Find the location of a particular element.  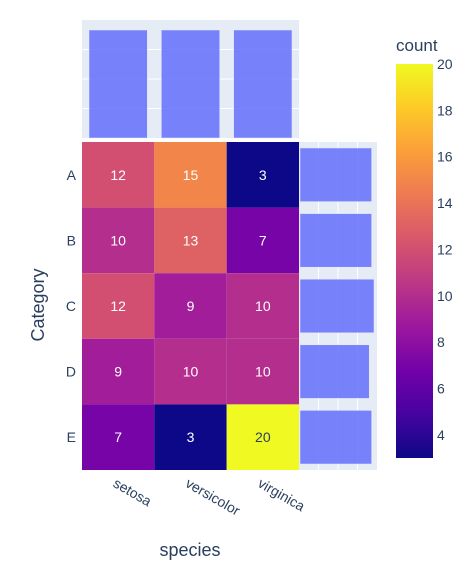

colorbar: 4 6 8 10 12 14 16 18 20 is located at coordinates (424, 257).